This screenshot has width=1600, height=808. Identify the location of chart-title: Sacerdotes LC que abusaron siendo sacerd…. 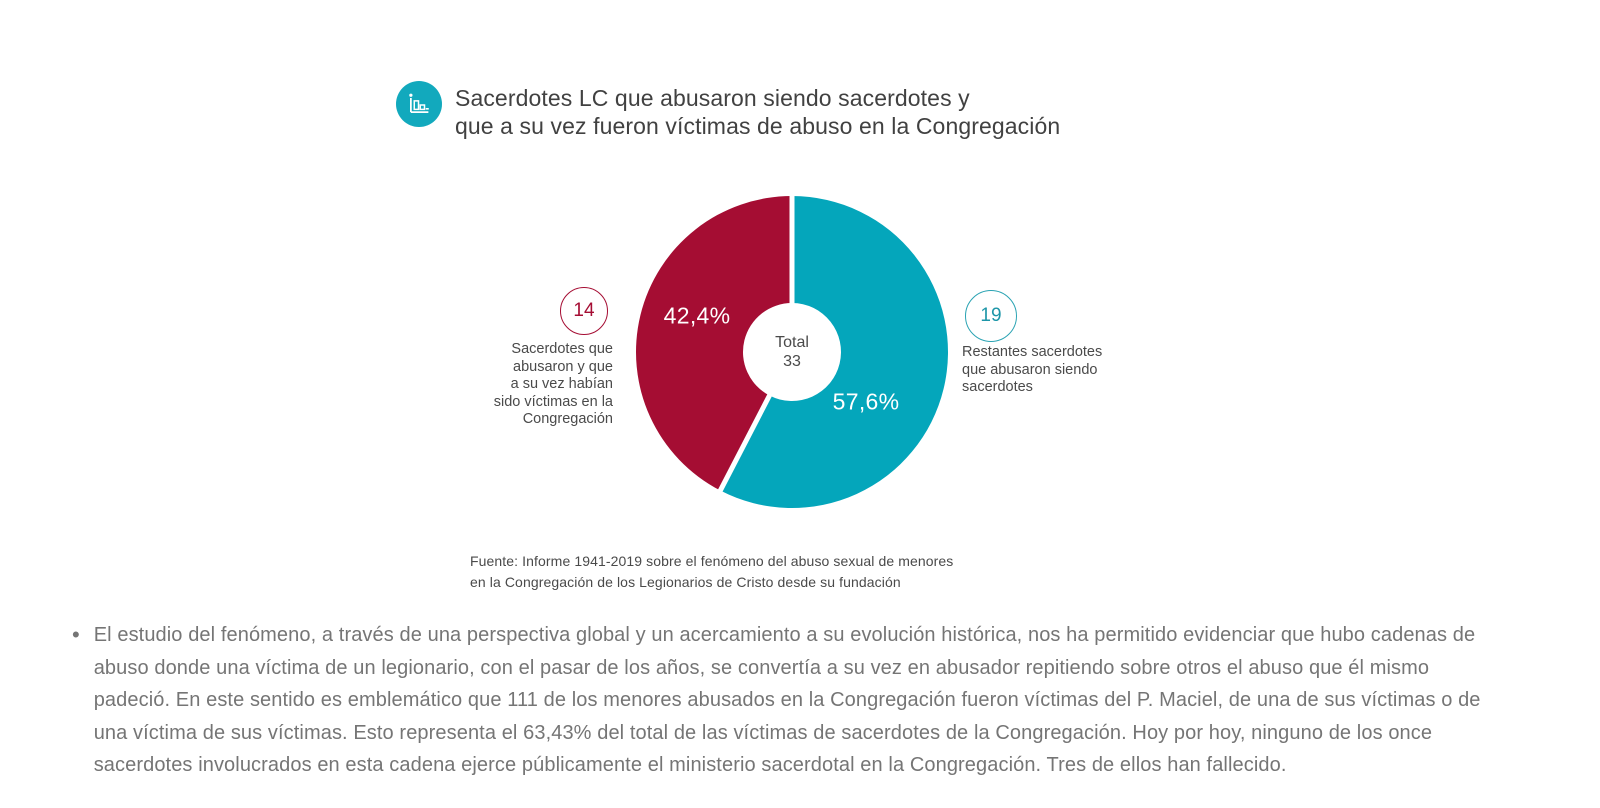
(758, 112).